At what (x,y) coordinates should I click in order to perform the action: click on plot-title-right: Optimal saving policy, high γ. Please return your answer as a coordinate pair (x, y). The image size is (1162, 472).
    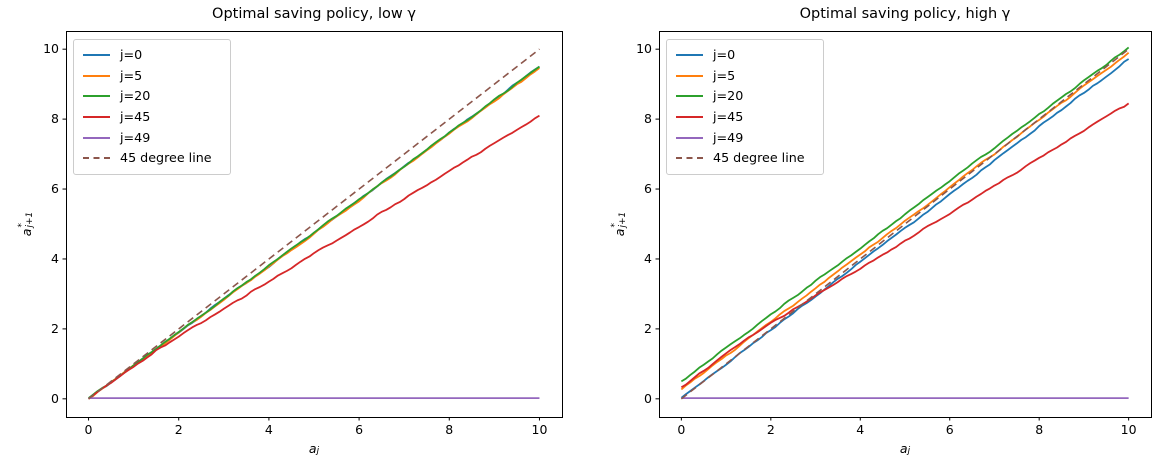
    Looking at the image, I should click on (905, 14).